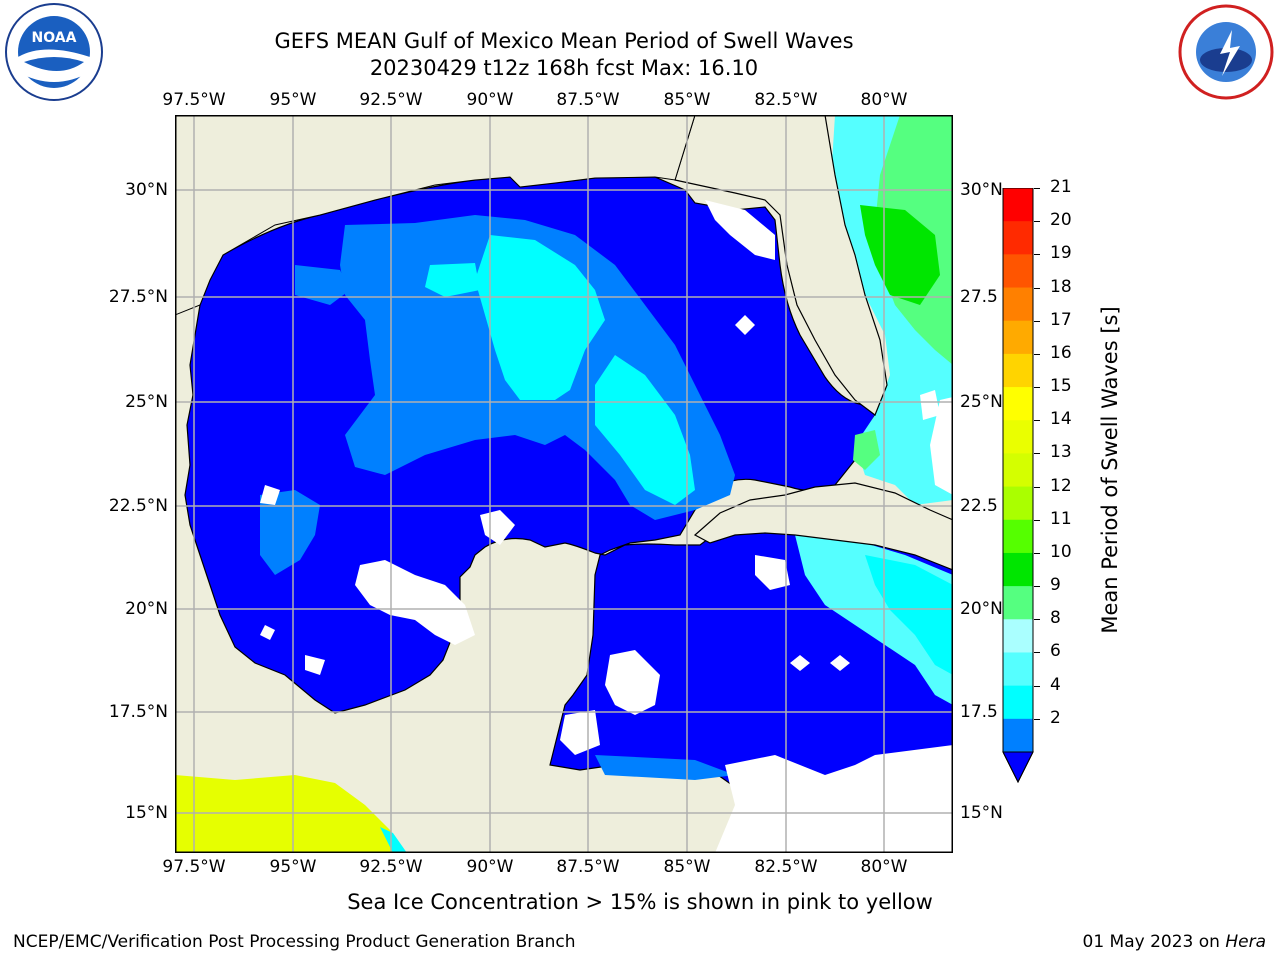 The height and width of the screenshot is (960, 1280). Describe the element at coordinates (1226, 52) in the screenshot. I see `nws-logo` at that location.